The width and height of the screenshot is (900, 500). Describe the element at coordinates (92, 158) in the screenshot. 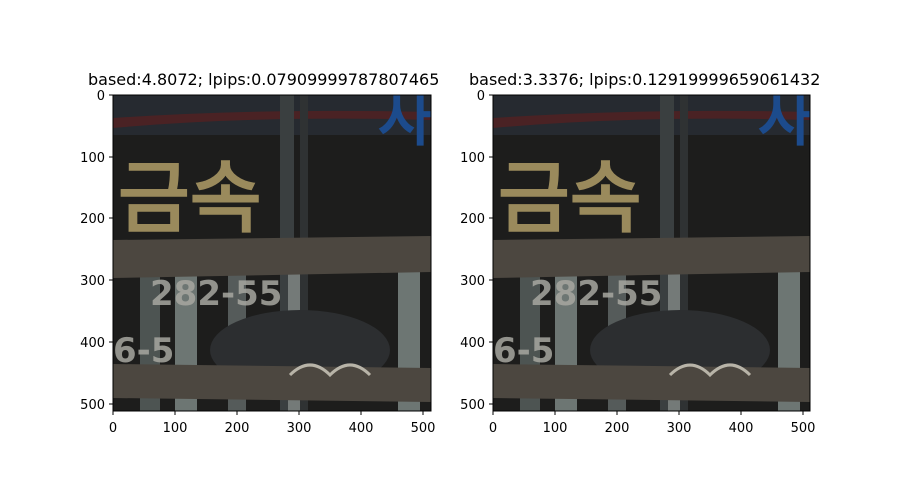

I see `left-y-tick-label: 100` at that location.